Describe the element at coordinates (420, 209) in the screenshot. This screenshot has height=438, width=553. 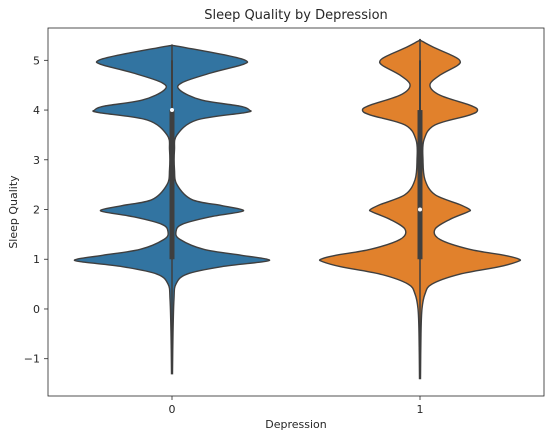
I see `violin-1-median-dot` at that location.